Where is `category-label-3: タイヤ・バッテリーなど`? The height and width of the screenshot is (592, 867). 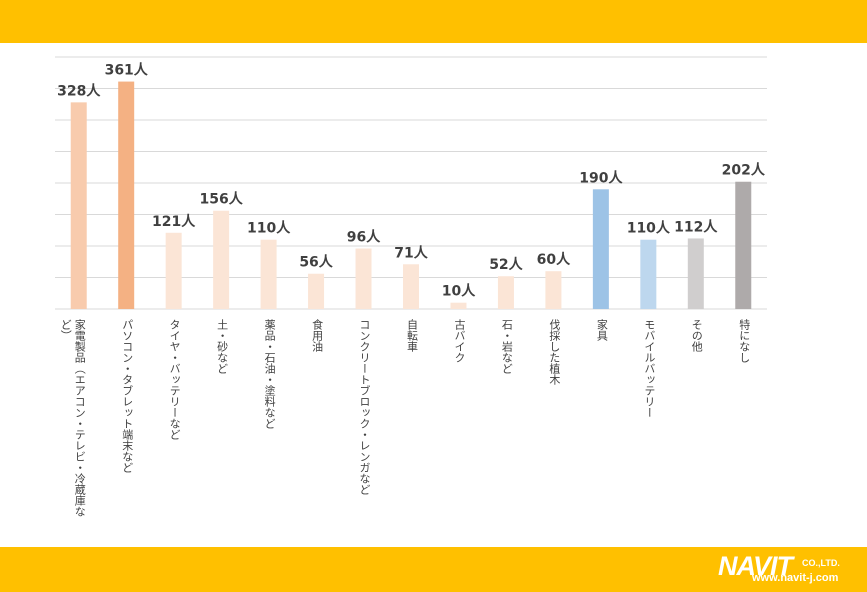 category-label-3: タイヤ・バッテリーなど is located at coordinates (174, 379).